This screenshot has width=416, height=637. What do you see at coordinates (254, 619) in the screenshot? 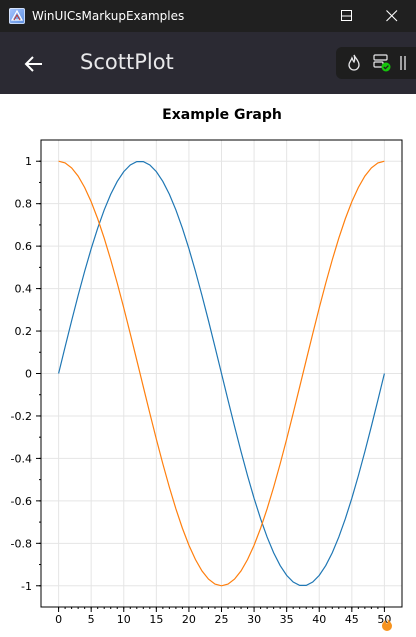
I see `x-tick-label: 30` at bounding box center [254, 619].